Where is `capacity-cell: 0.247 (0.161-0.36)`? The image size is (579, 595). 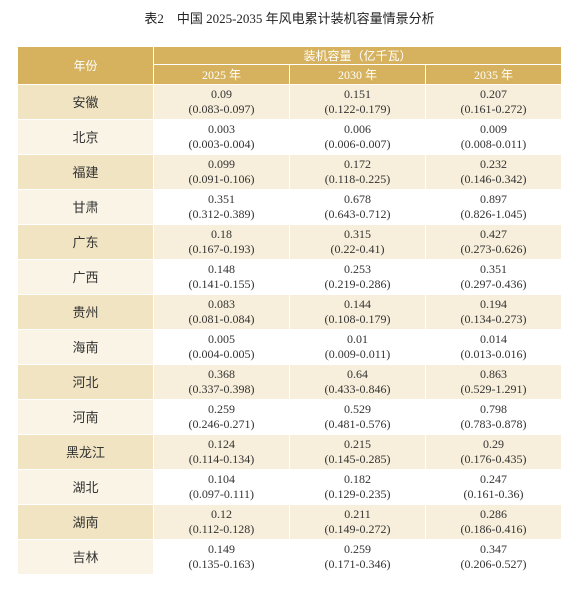
capacity-cell: 0.247 (0.161-0.36) is located at coordinates (493, 487).